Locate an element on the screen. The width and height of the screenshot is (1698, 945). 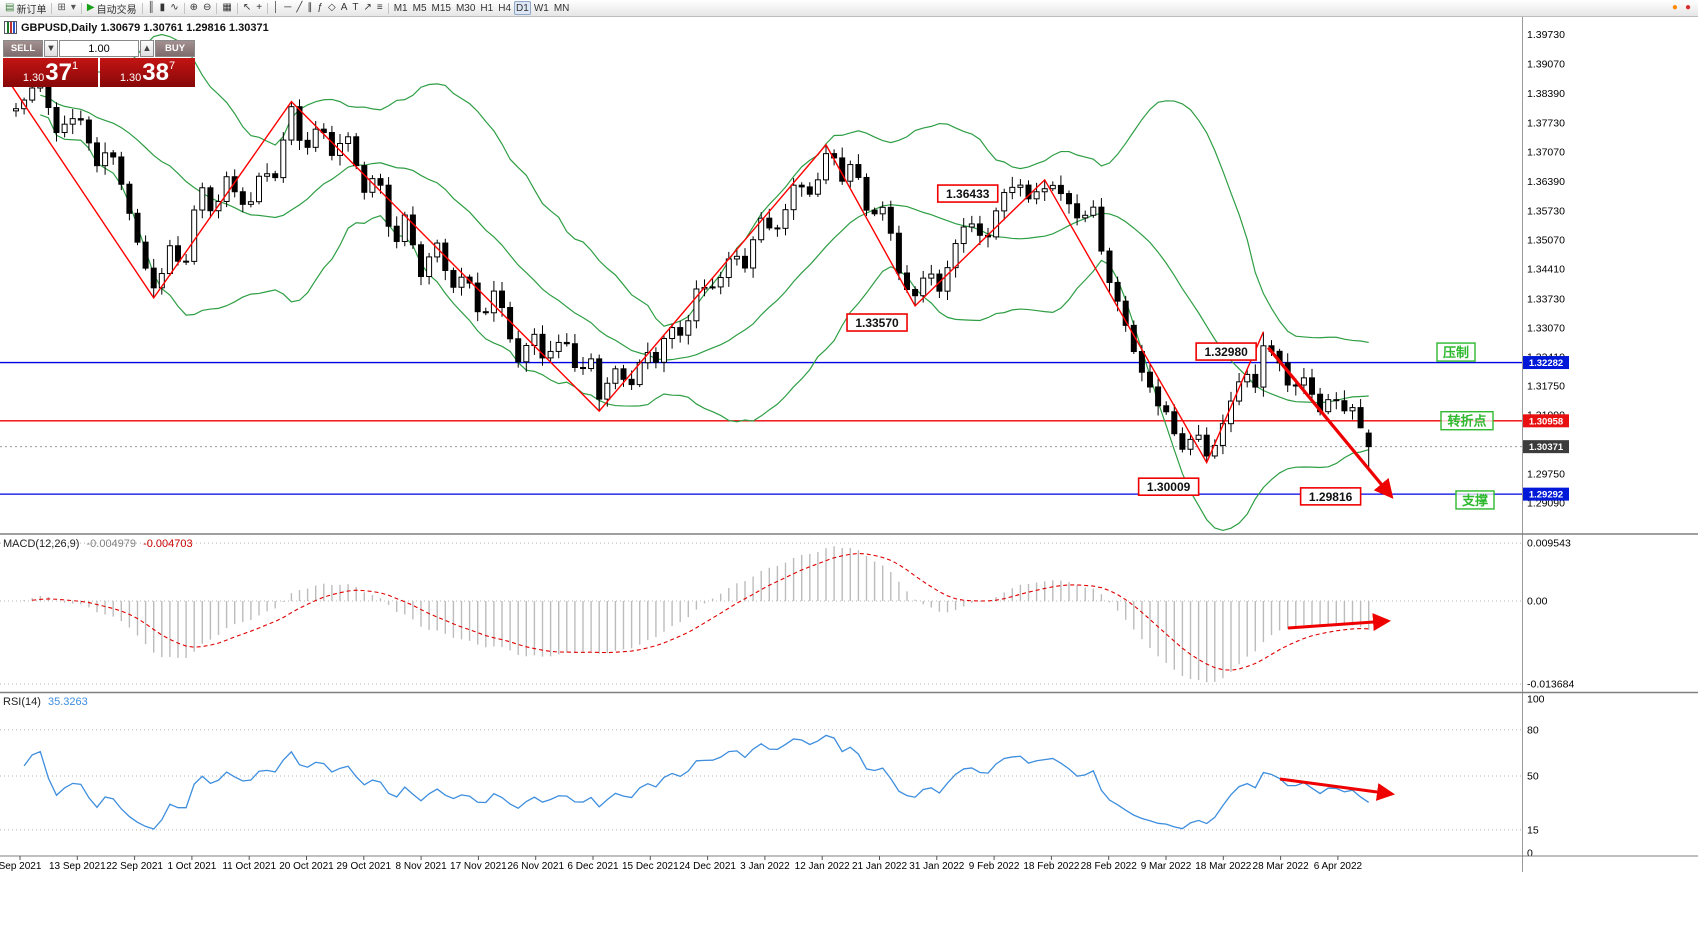
bar-chart-icon: ║ is located at coordinates (151, 8).